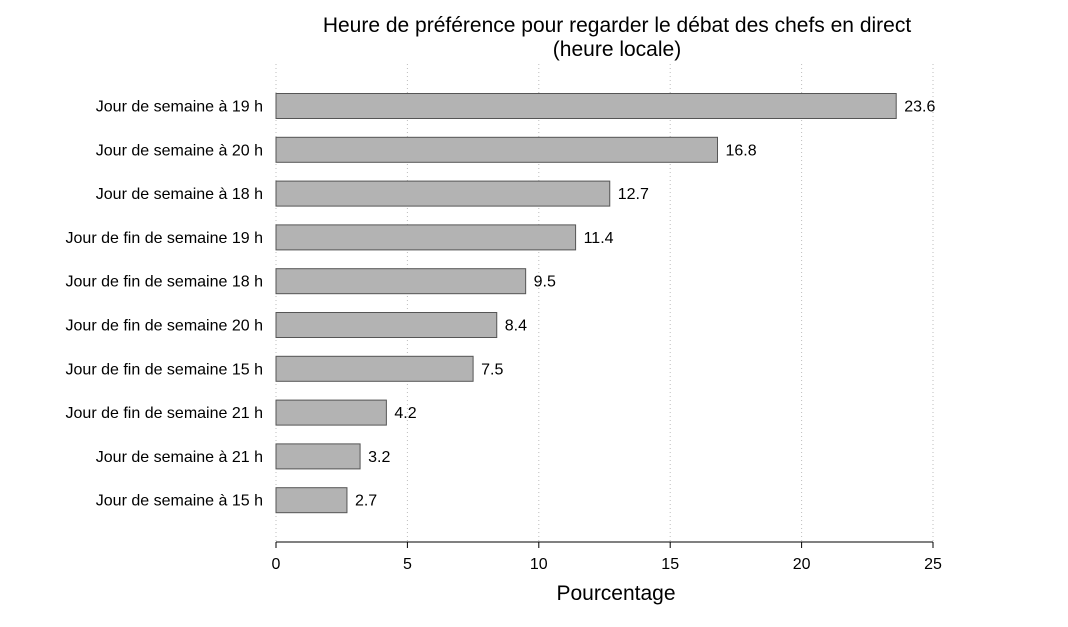 The width and height of the screenshot is (1068, 627). Describe the element at coordinates (919, 107) in the screenshot. I see `value-label: 23.6` at that location.